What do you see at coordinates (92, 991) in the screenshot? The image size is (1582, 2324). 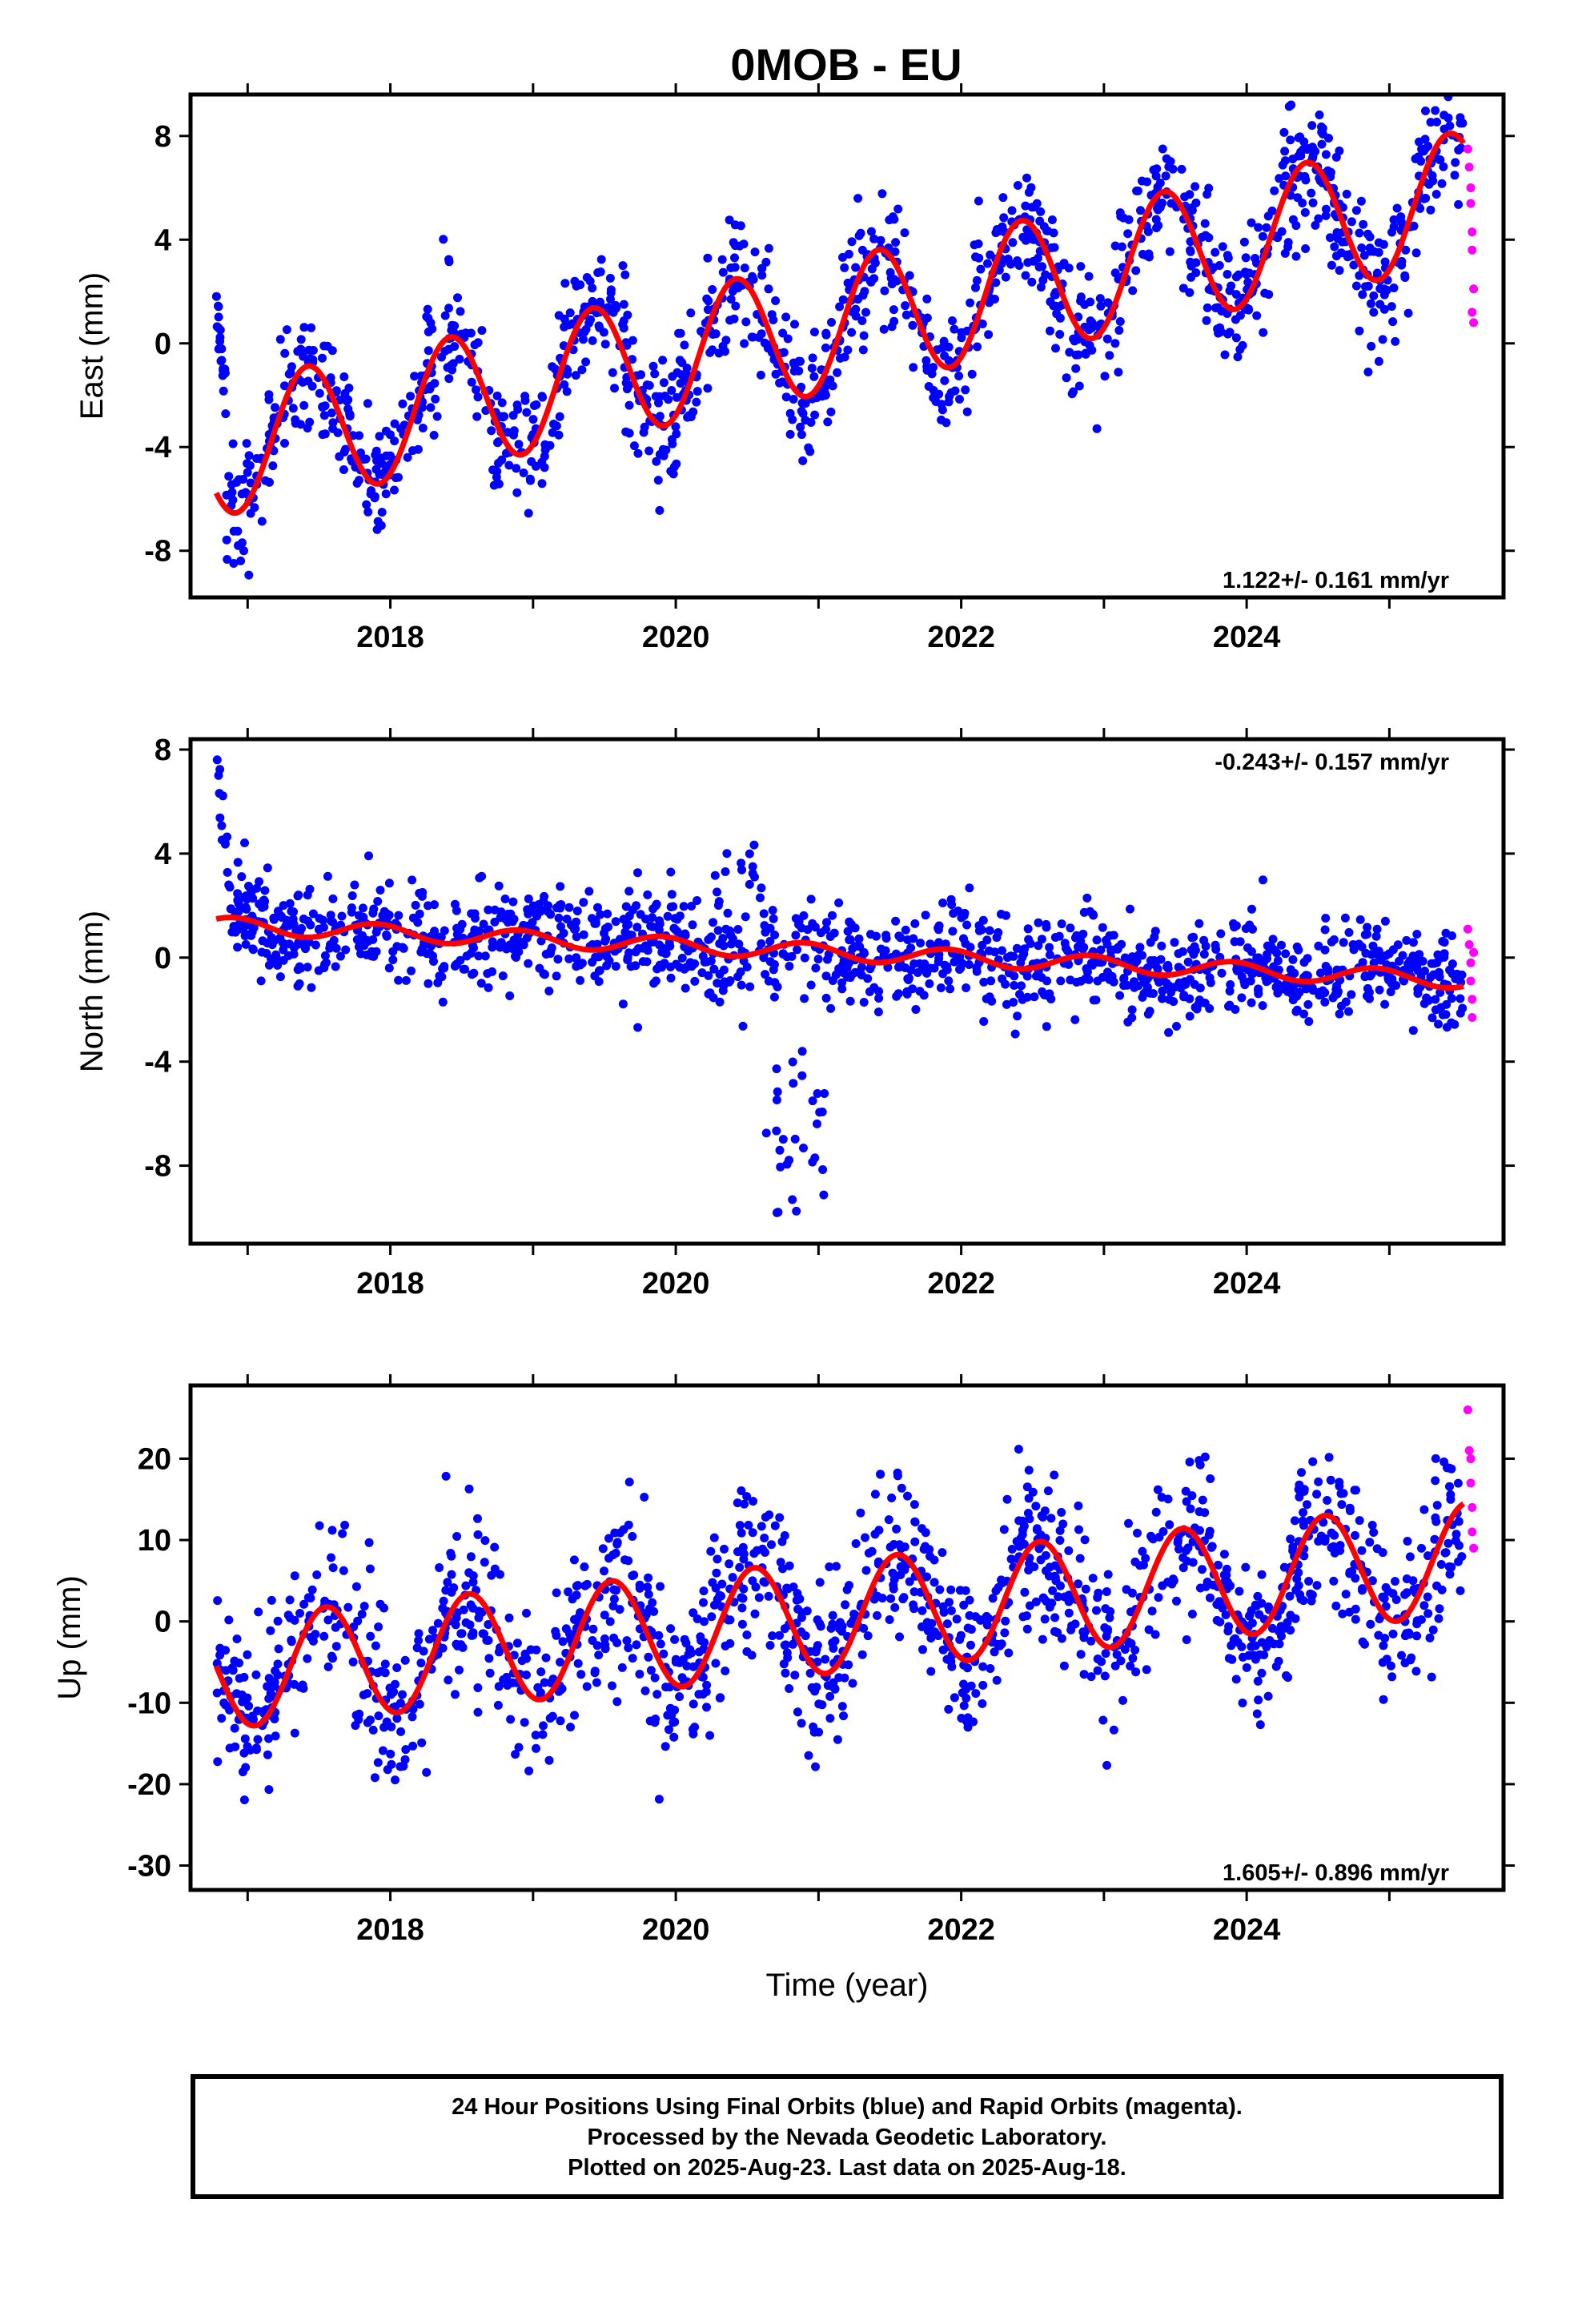 I see `north-y-axis-label: North (mm)` at bounding box center [92, 991].